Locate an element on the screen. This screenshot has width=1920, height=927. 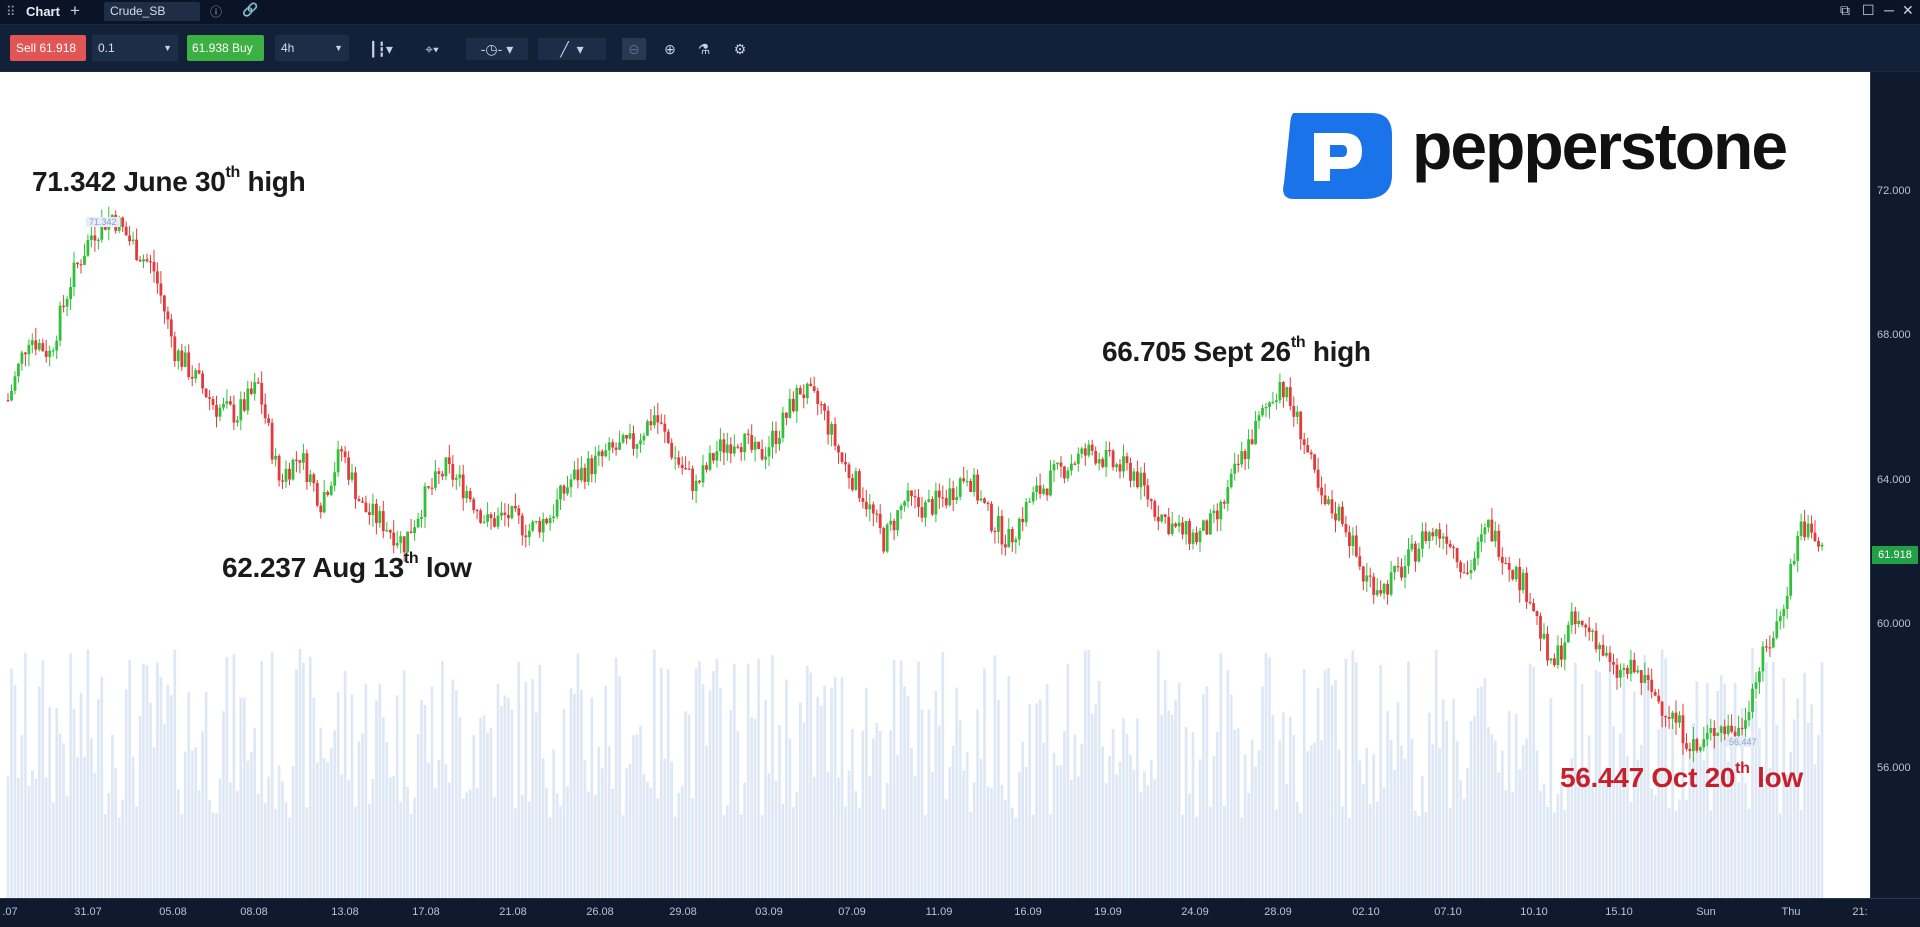
settings-gear-icon: ⚙ is located at coordinates (740, 49).